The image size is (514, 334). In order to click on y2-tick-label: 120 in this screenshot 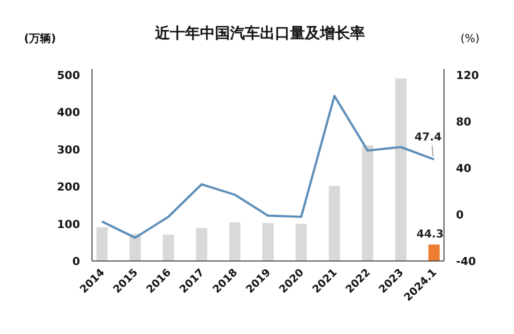, I will do `click(468, 75)`.